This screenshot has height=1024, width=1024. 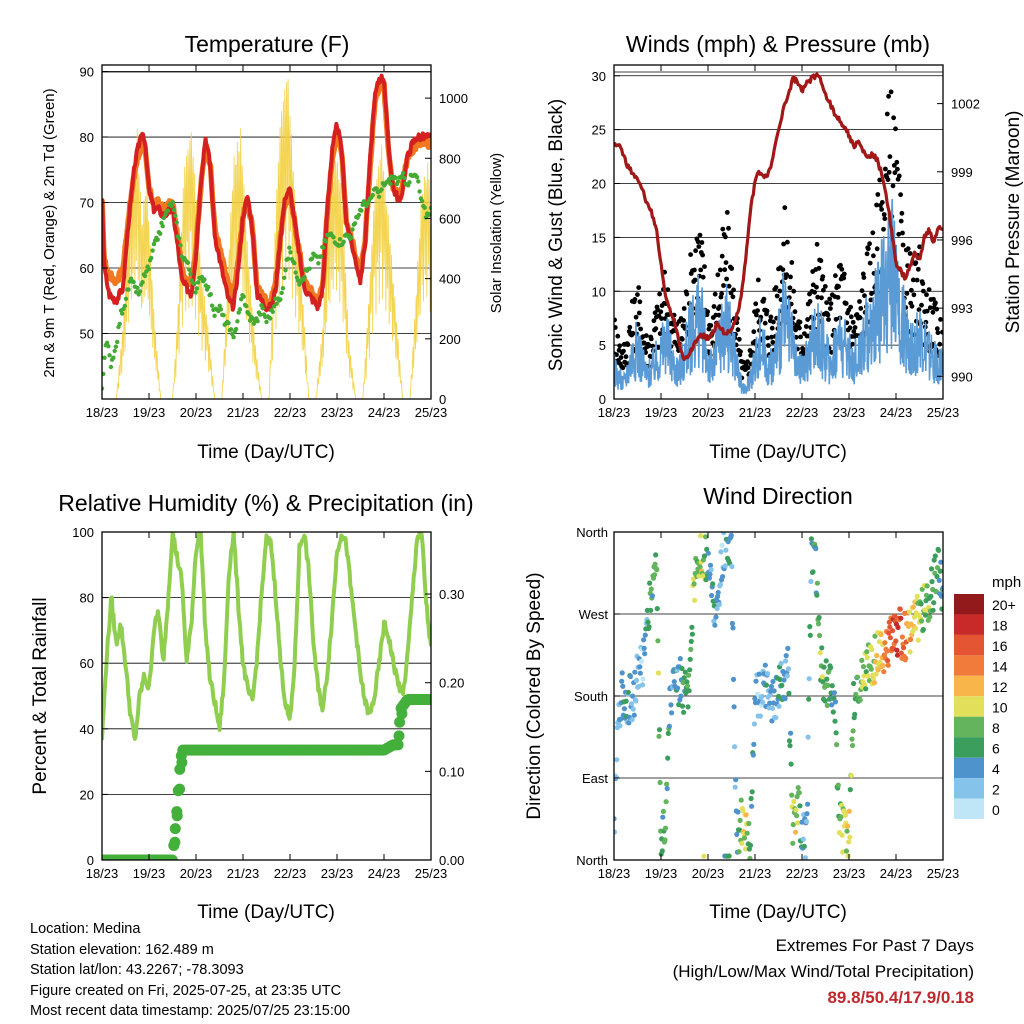 What do you see at coordinates (87, 663) in the screenshot?
I see `y-tick-label: 60` at bounding box center [87, 663].